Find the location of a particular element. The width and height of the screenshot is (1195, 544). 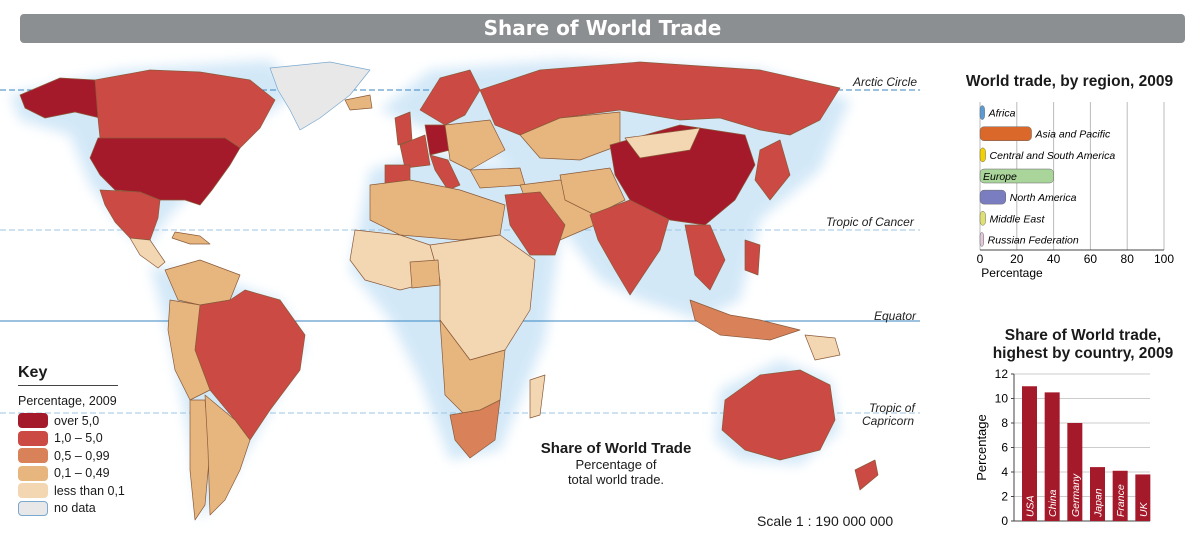

region-x-tick: 20 is located at coordinates (1017, 259).